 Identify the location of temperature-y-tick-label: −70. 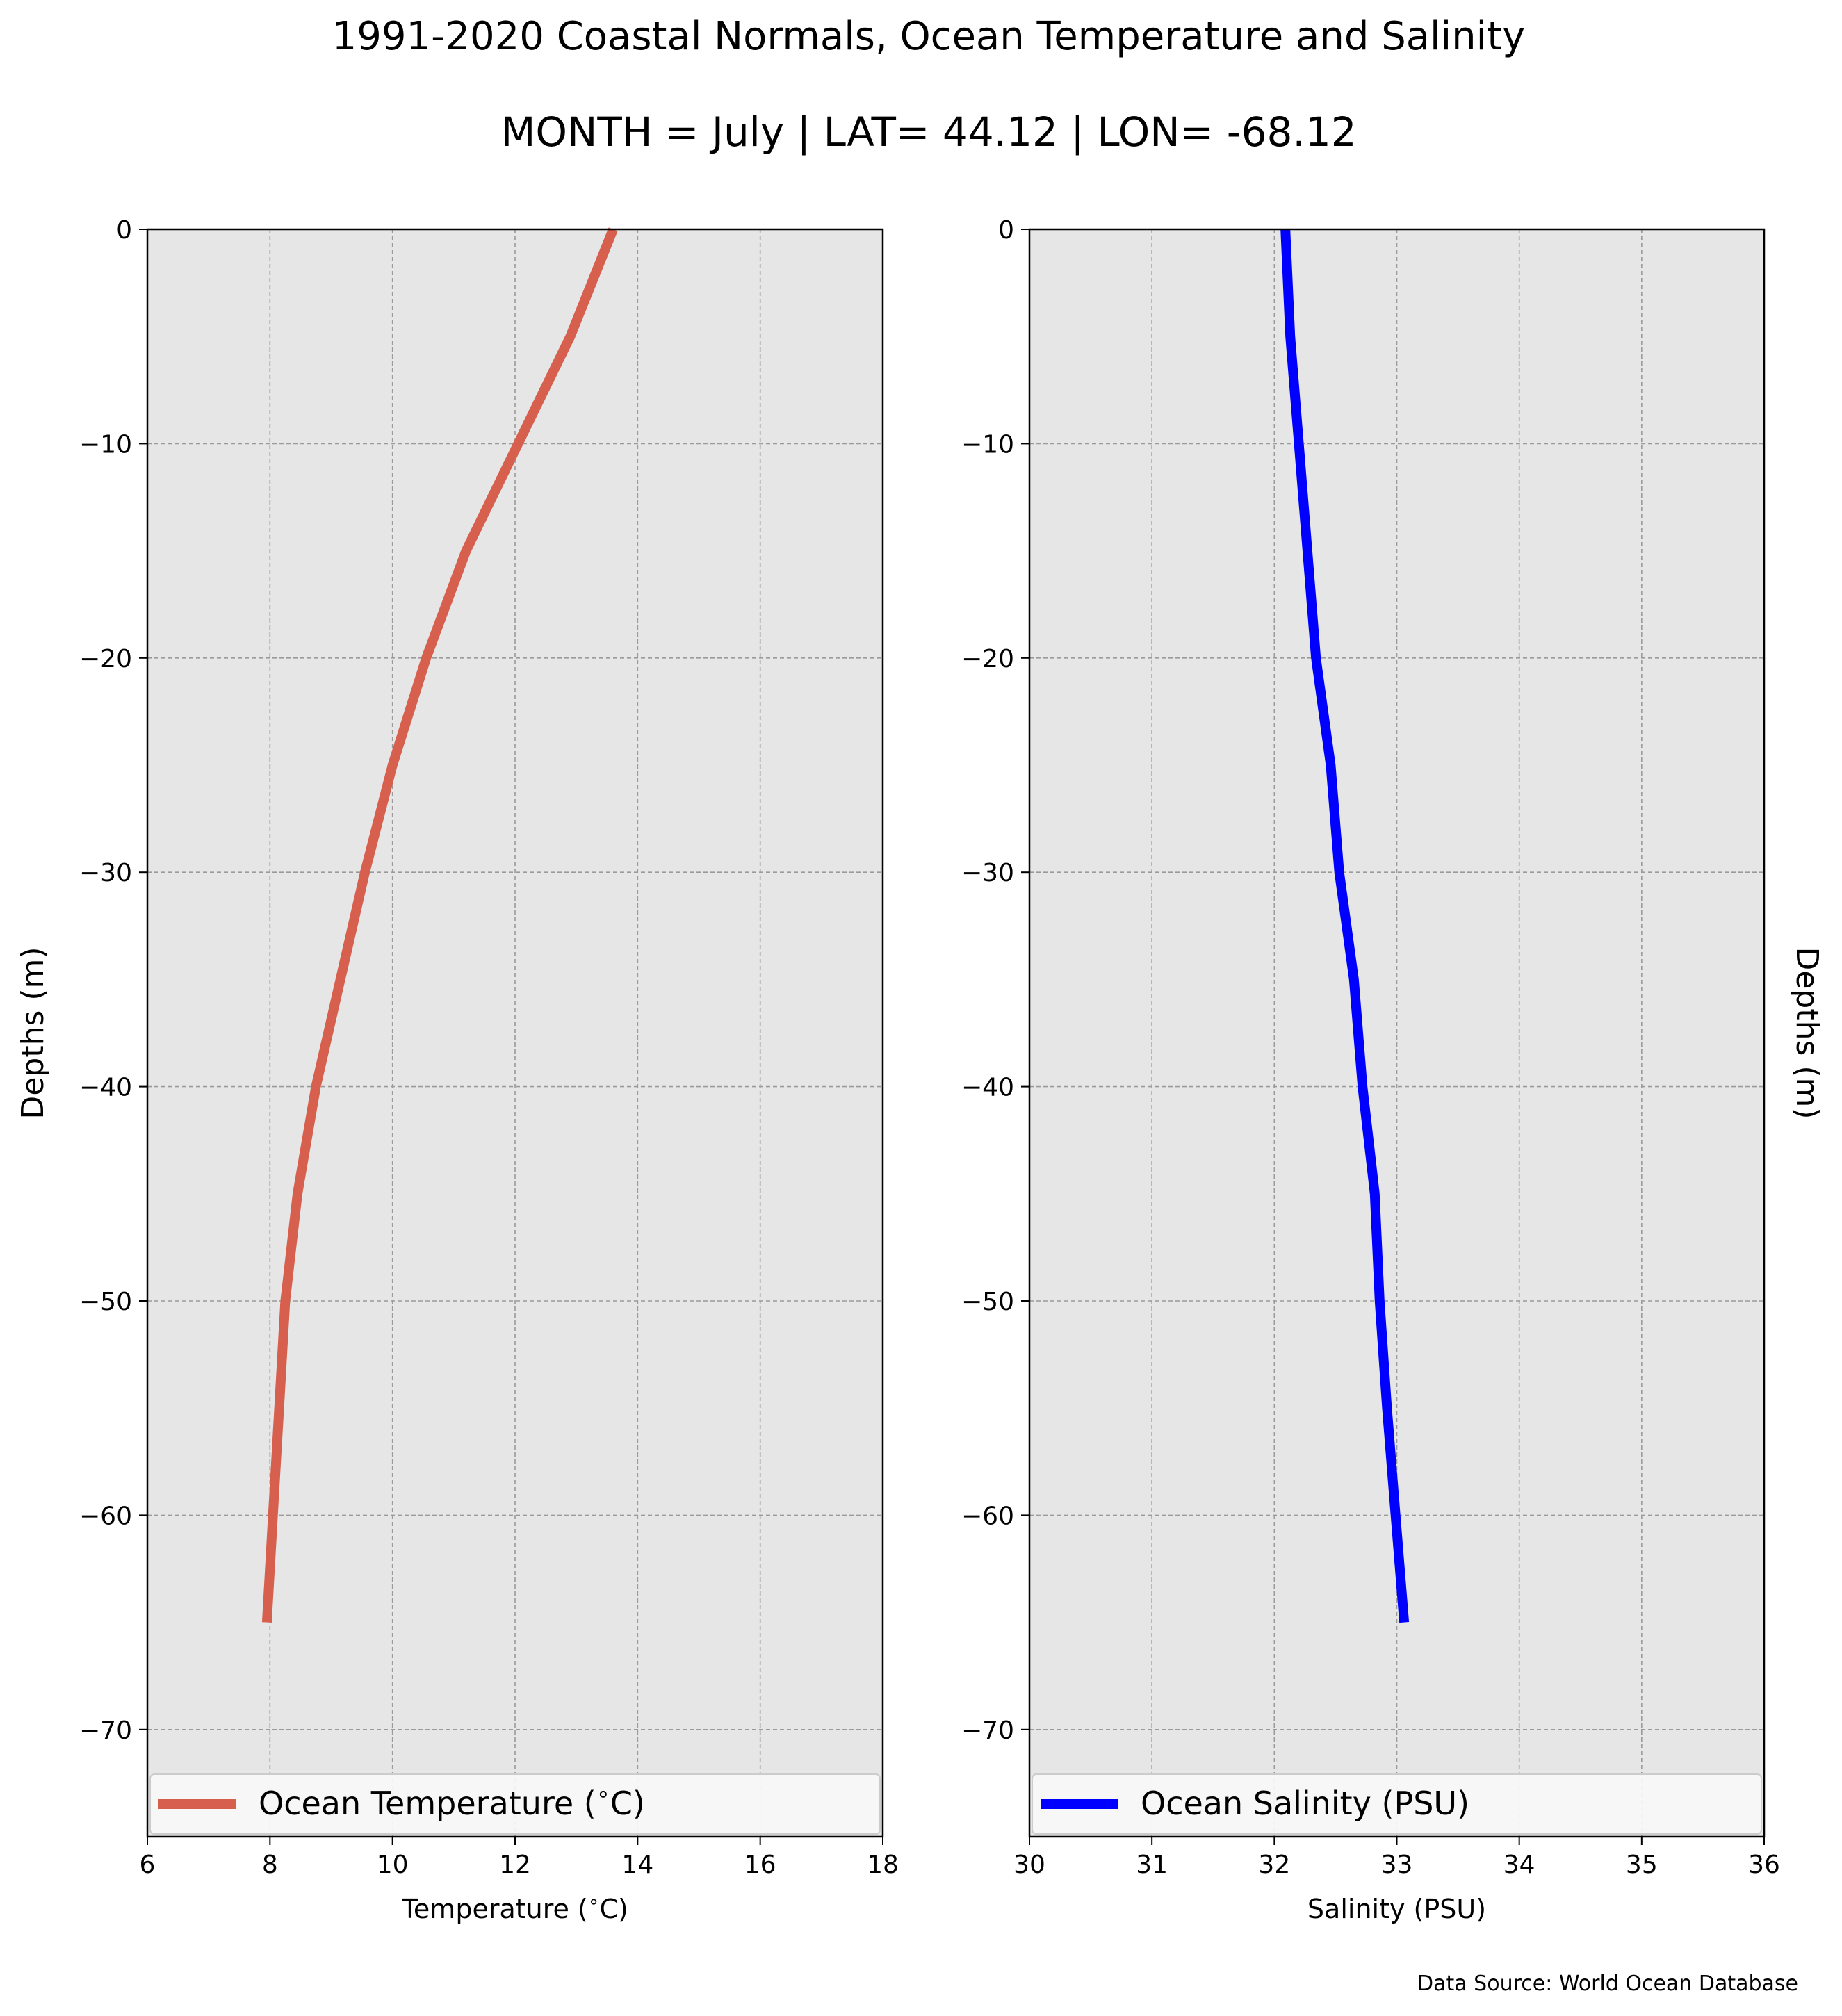
(105, 1731).